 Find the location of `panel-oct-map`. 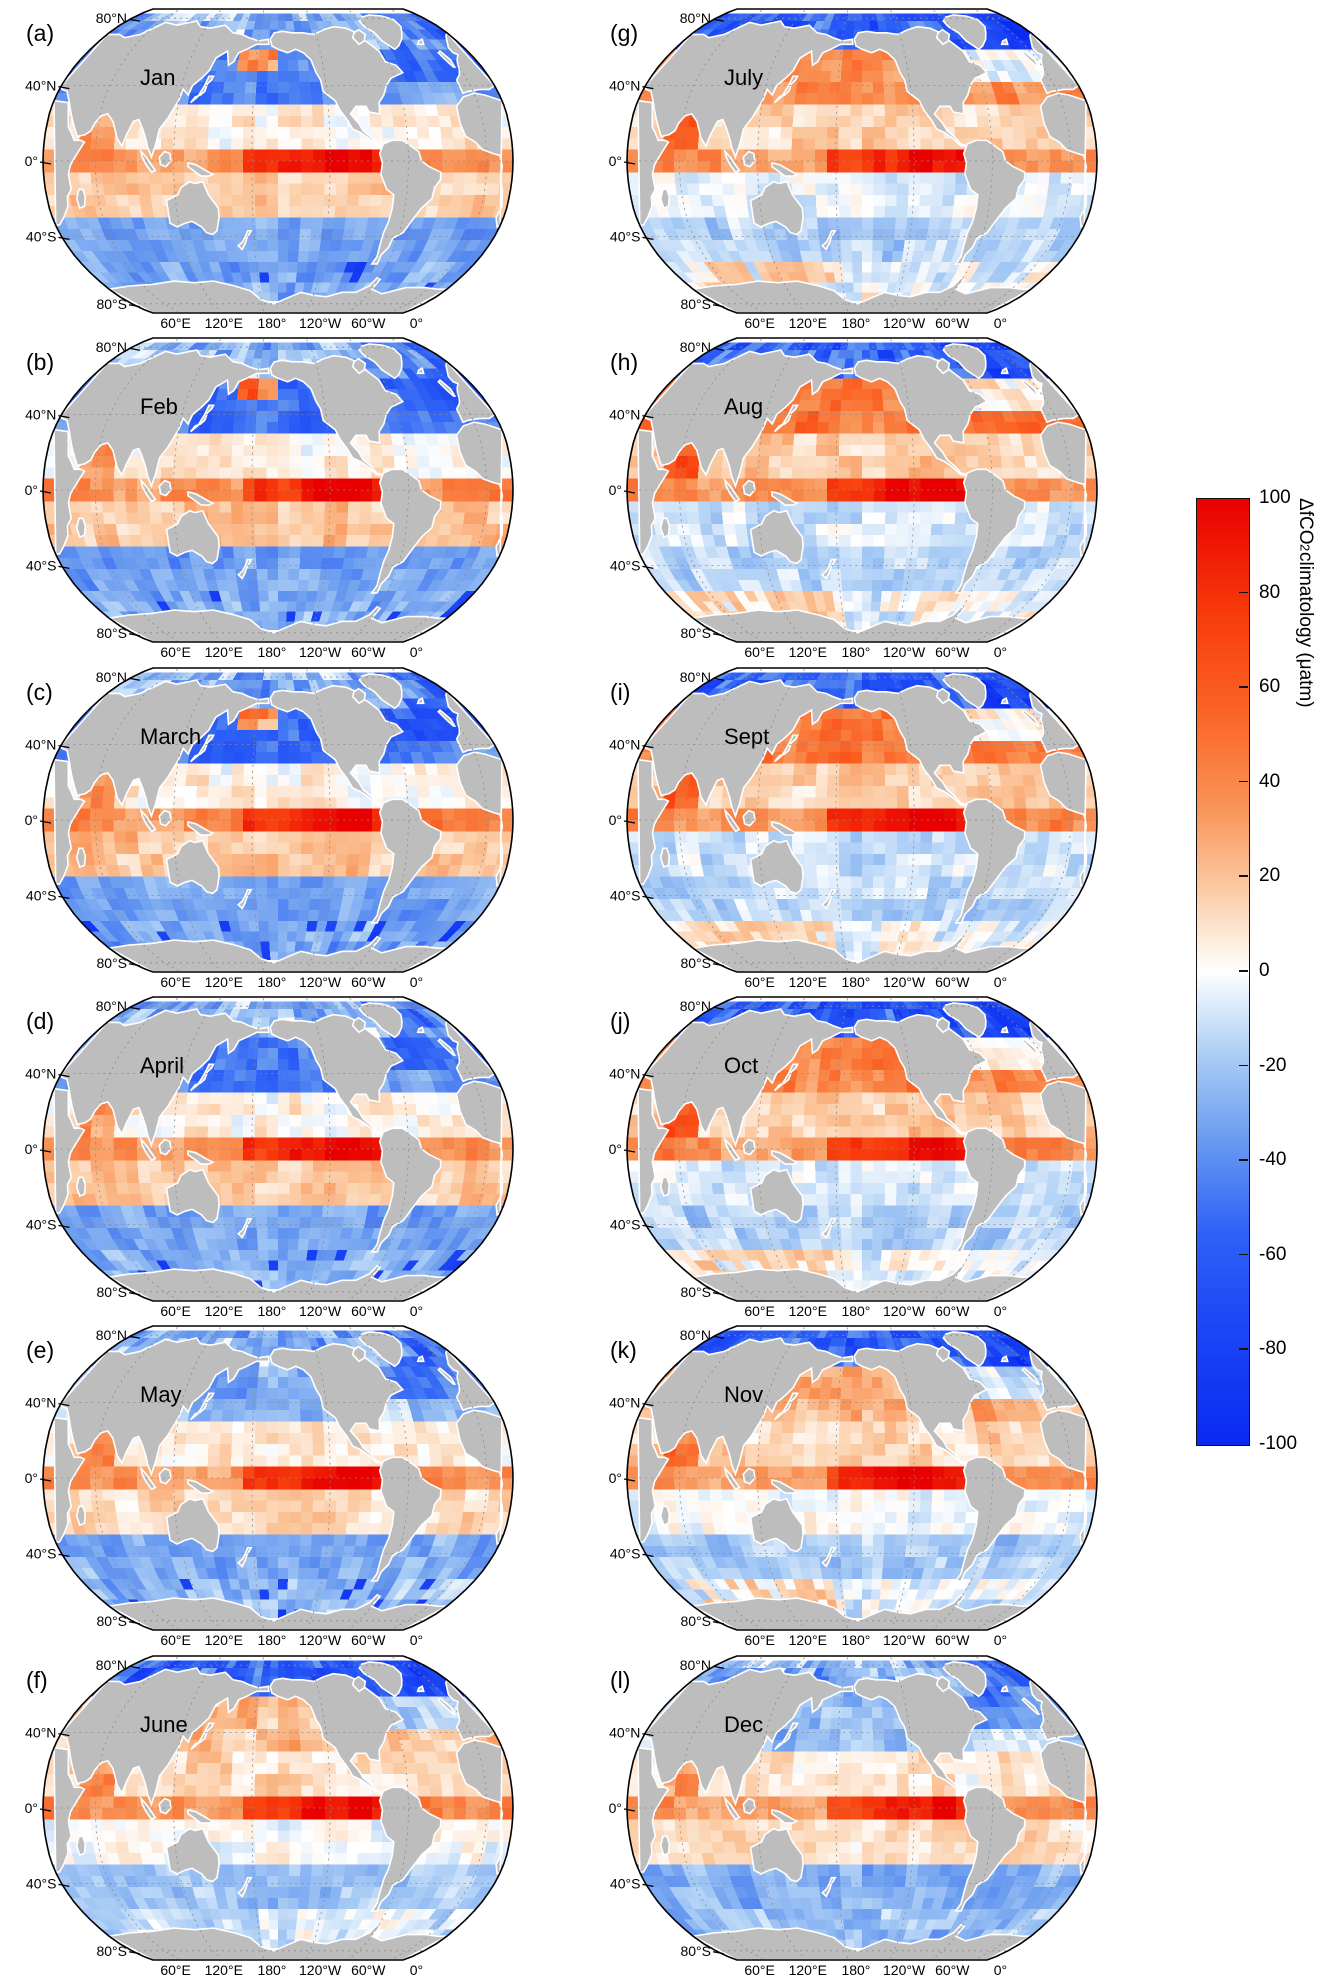

panel-oct-map is located at coordinates (862, 1149).